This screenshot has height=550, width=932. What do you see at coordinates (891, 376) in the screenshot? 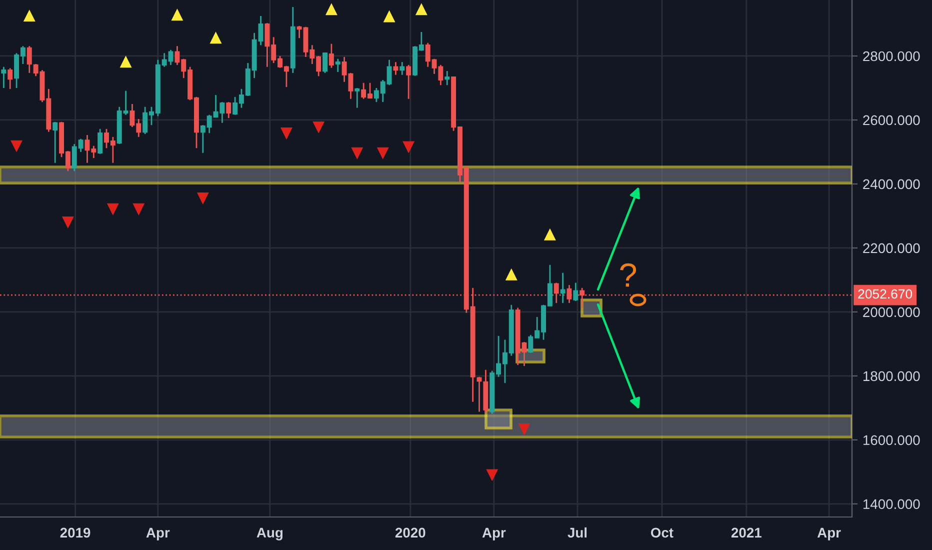
I see `y-tick-label: 1800.000` at bounding box center [891, 376].